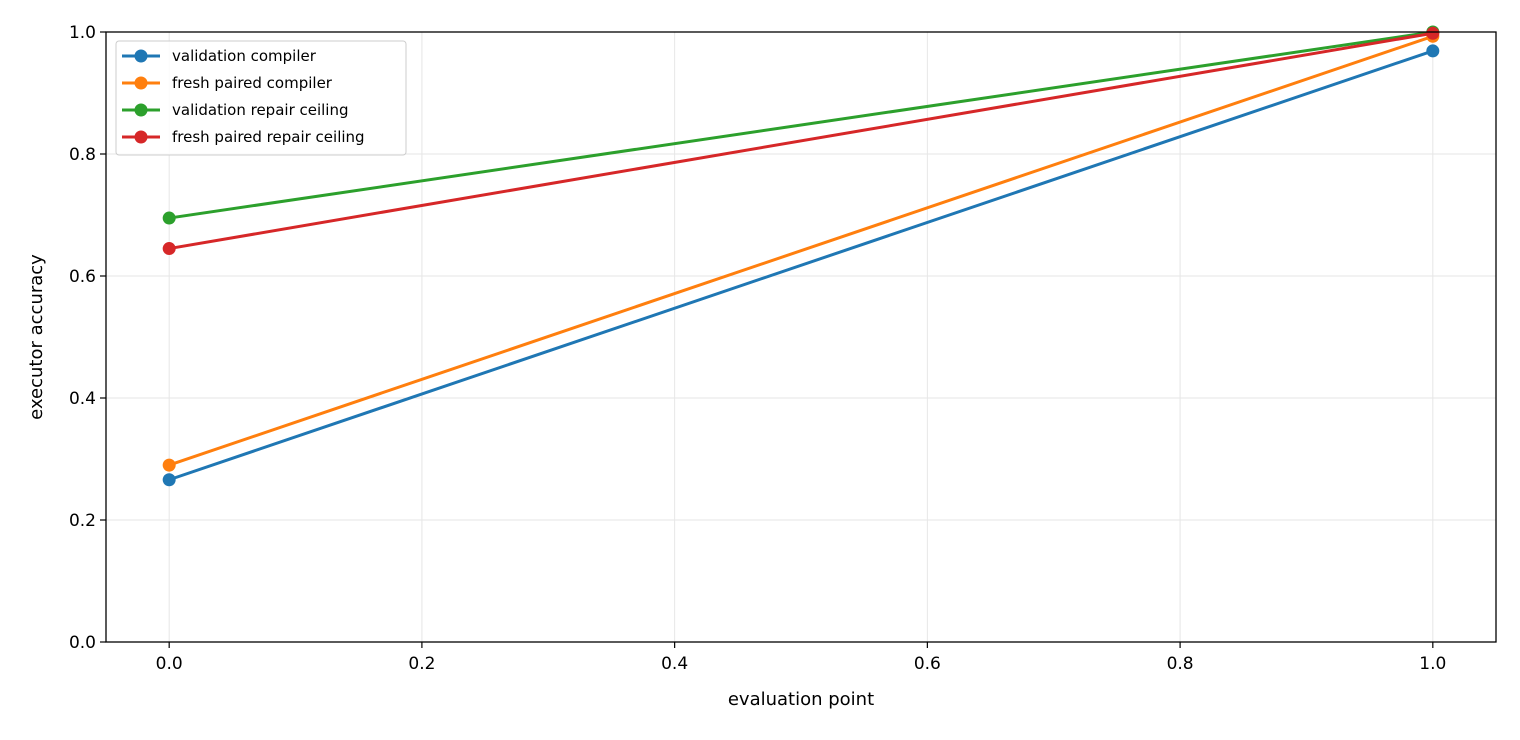 This screenshot has width=1520, height=740. I want to click on x-tick-label: 0.2, so click(421, 664).